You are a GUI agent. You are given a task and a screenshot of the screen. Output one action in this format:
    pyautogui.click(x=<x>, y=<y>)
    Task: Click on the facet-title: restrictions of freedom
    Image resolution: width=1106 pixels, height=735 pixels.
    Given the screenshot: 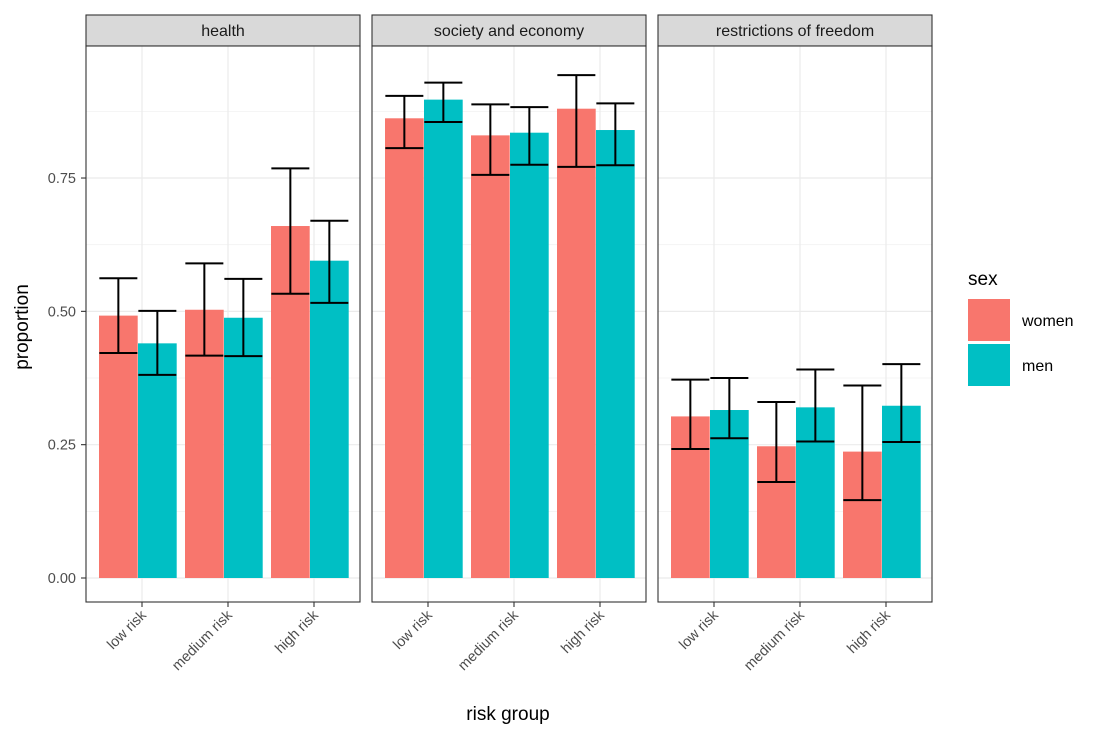 What is the action you would take?
    pyautogui.click(x=795, y=31)
    